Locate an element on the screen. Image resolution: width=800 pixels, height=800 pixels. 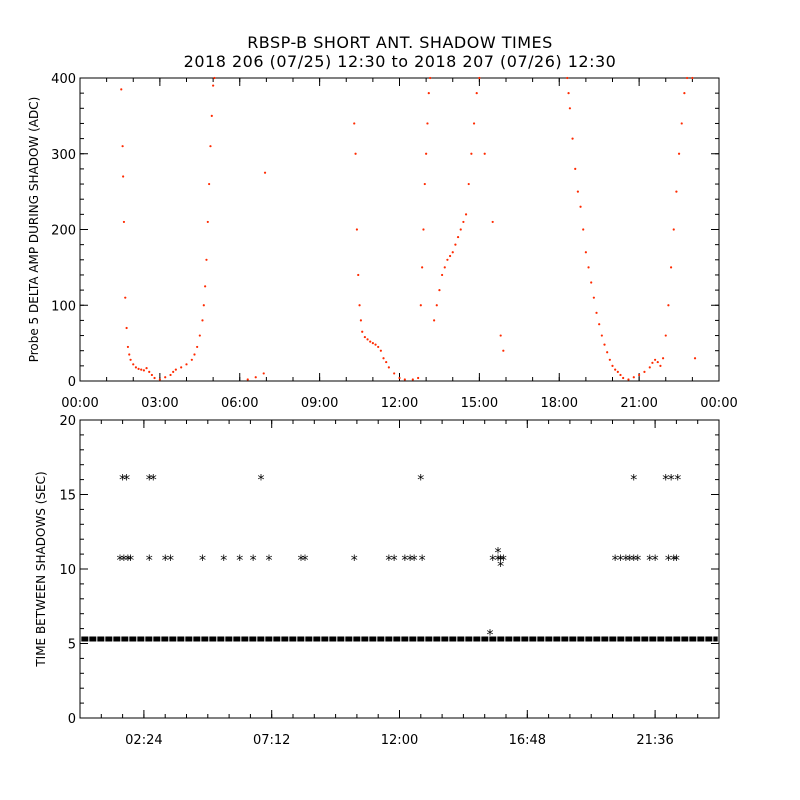
x-tick-label: 03:00 is located at coordinates (159, 403).